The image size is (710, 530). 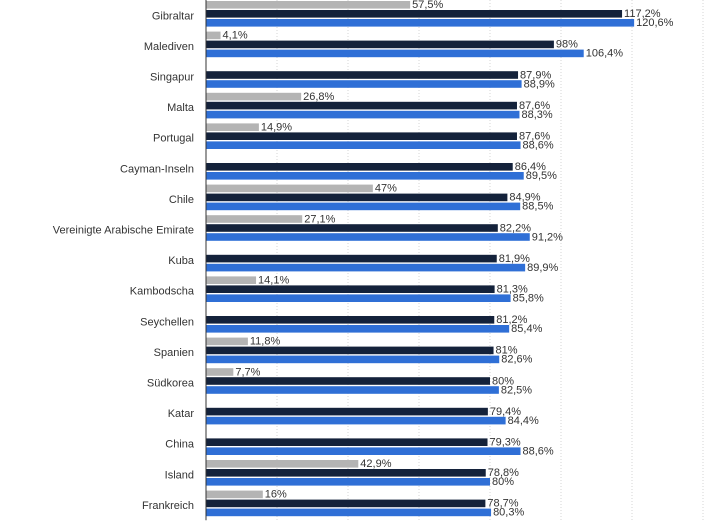 What do you see at coordinates (179, 475) in the screenshot?
I see `category-label: Island` at bounding box center [179, 475].